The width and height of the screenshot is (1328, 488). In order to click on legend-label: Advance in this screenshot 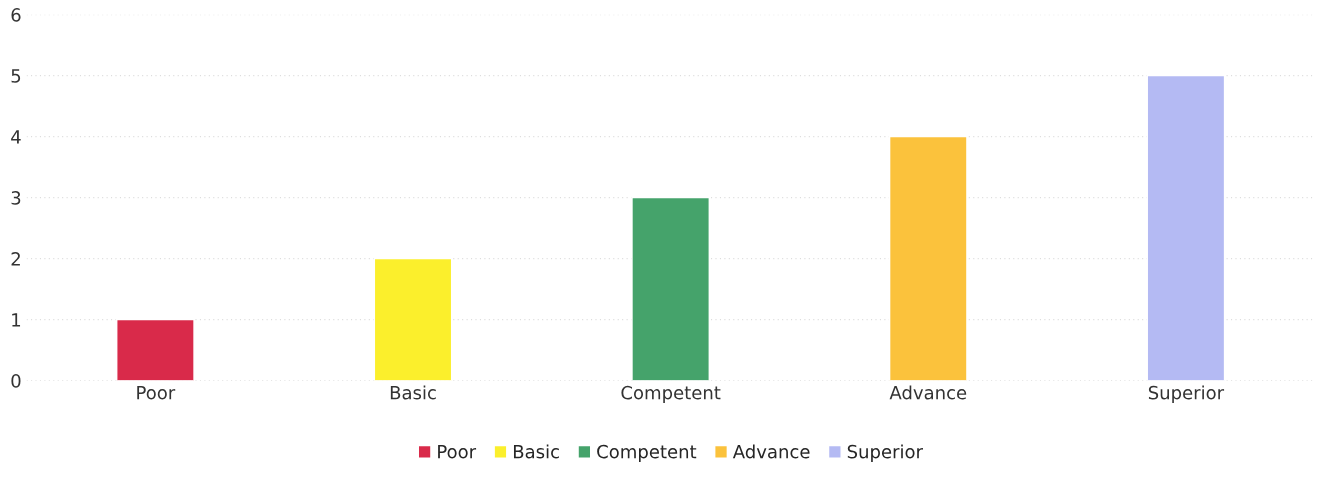, I will do `click(771, 451)`.